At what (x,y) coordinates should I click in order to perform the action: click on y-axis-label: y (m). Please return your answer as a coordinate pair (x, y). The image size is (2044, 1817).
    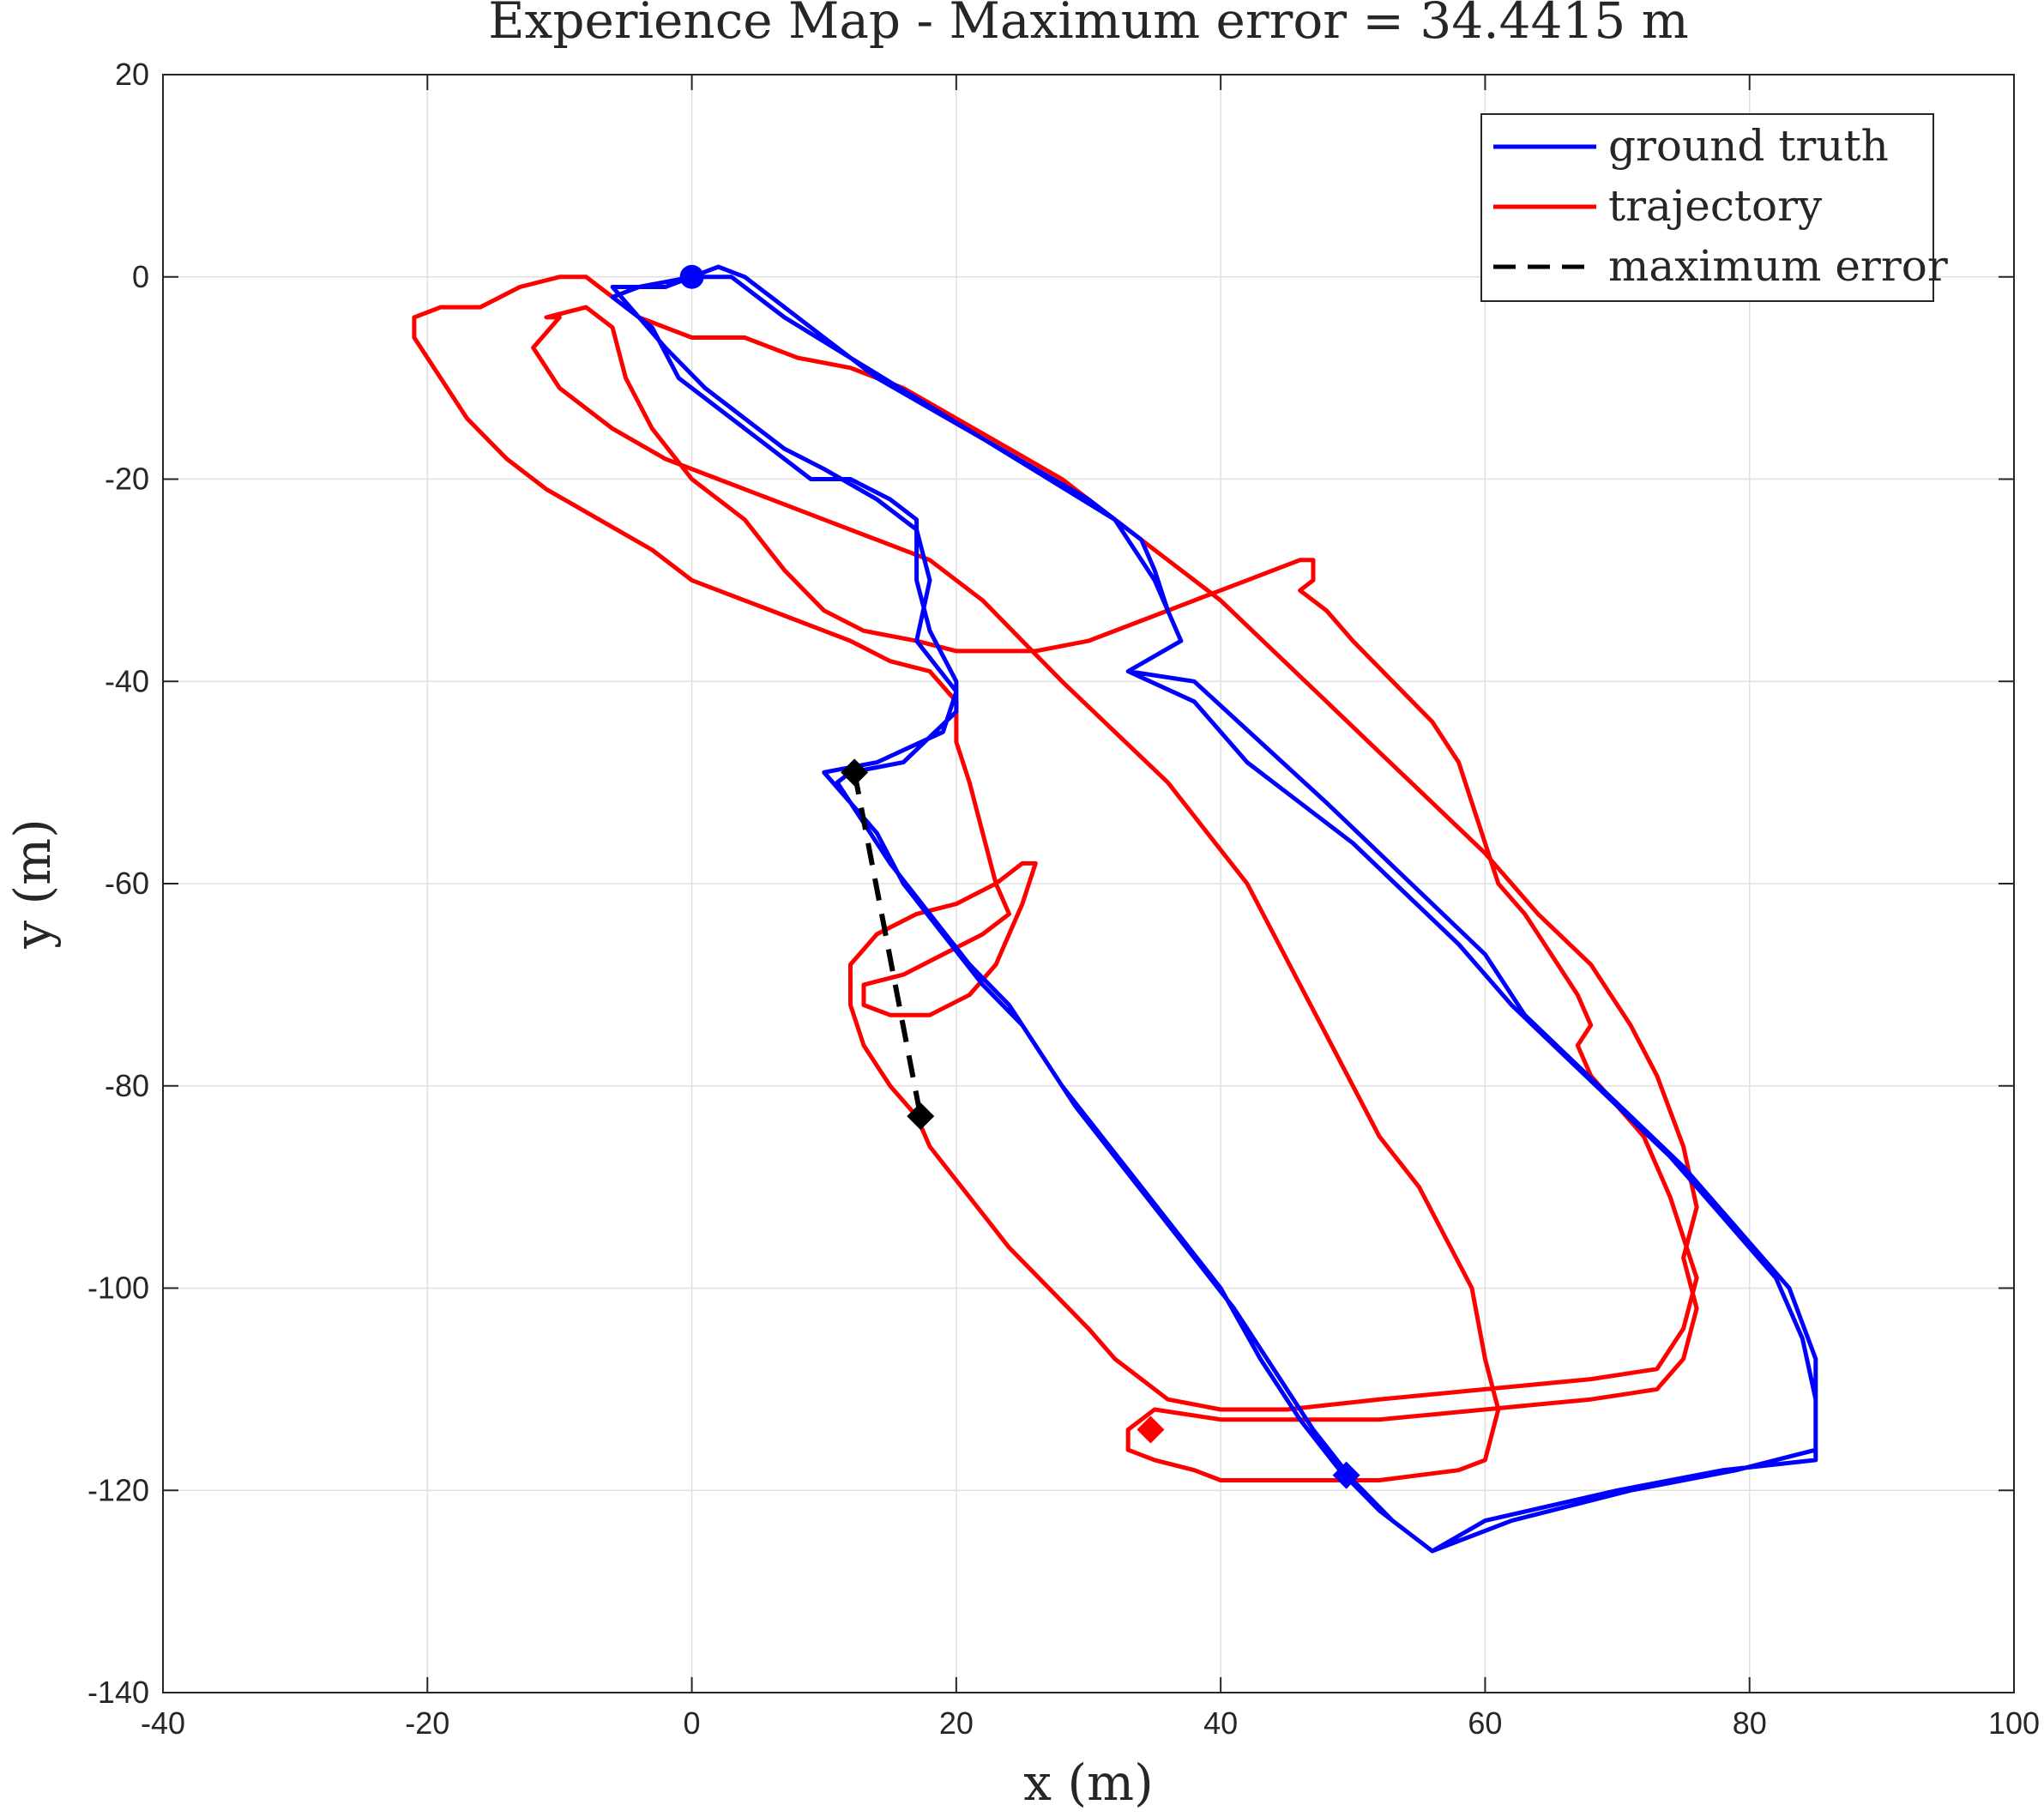
    Looking at the image, I should click on (32, 883).